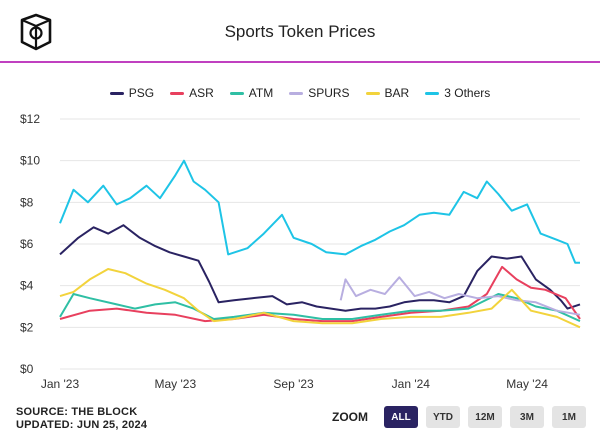 Image resolution: width=600 pixels, height=437 pixels. Describe the element at coordinates (293, 384) in the screenshot. I see `x-tick-label: Sep '23` at that location.